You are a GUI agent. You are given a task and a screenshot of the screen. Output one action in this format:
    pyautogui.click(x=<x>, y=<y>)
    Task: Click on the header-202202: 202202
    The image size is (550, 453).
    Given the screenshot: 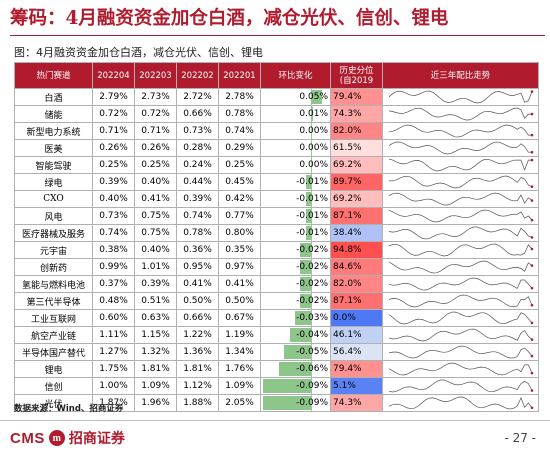 What is the action you would take?
    pyautogui.click(x=197, y=75)
    